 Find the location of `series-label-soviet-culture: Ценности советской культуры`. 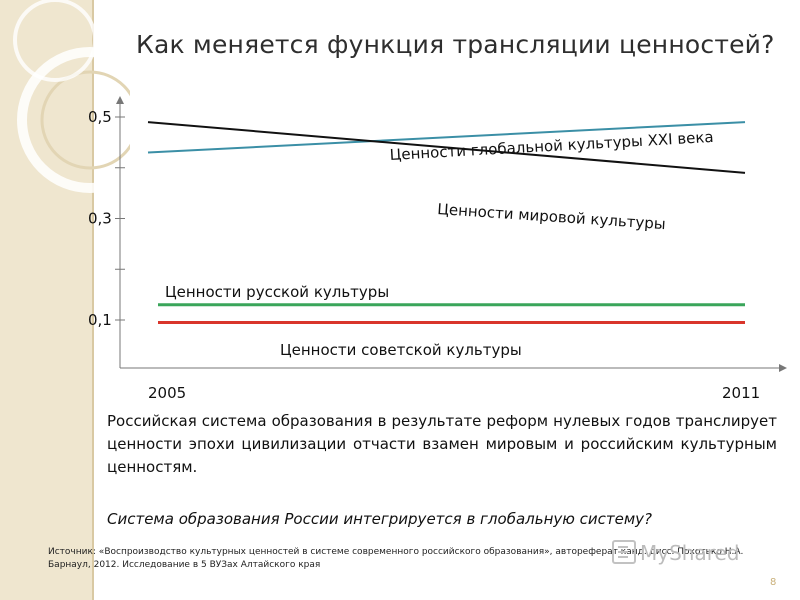

series-label-soviet-culture: Ценности советской культуры is located at coordinates (401, 350).